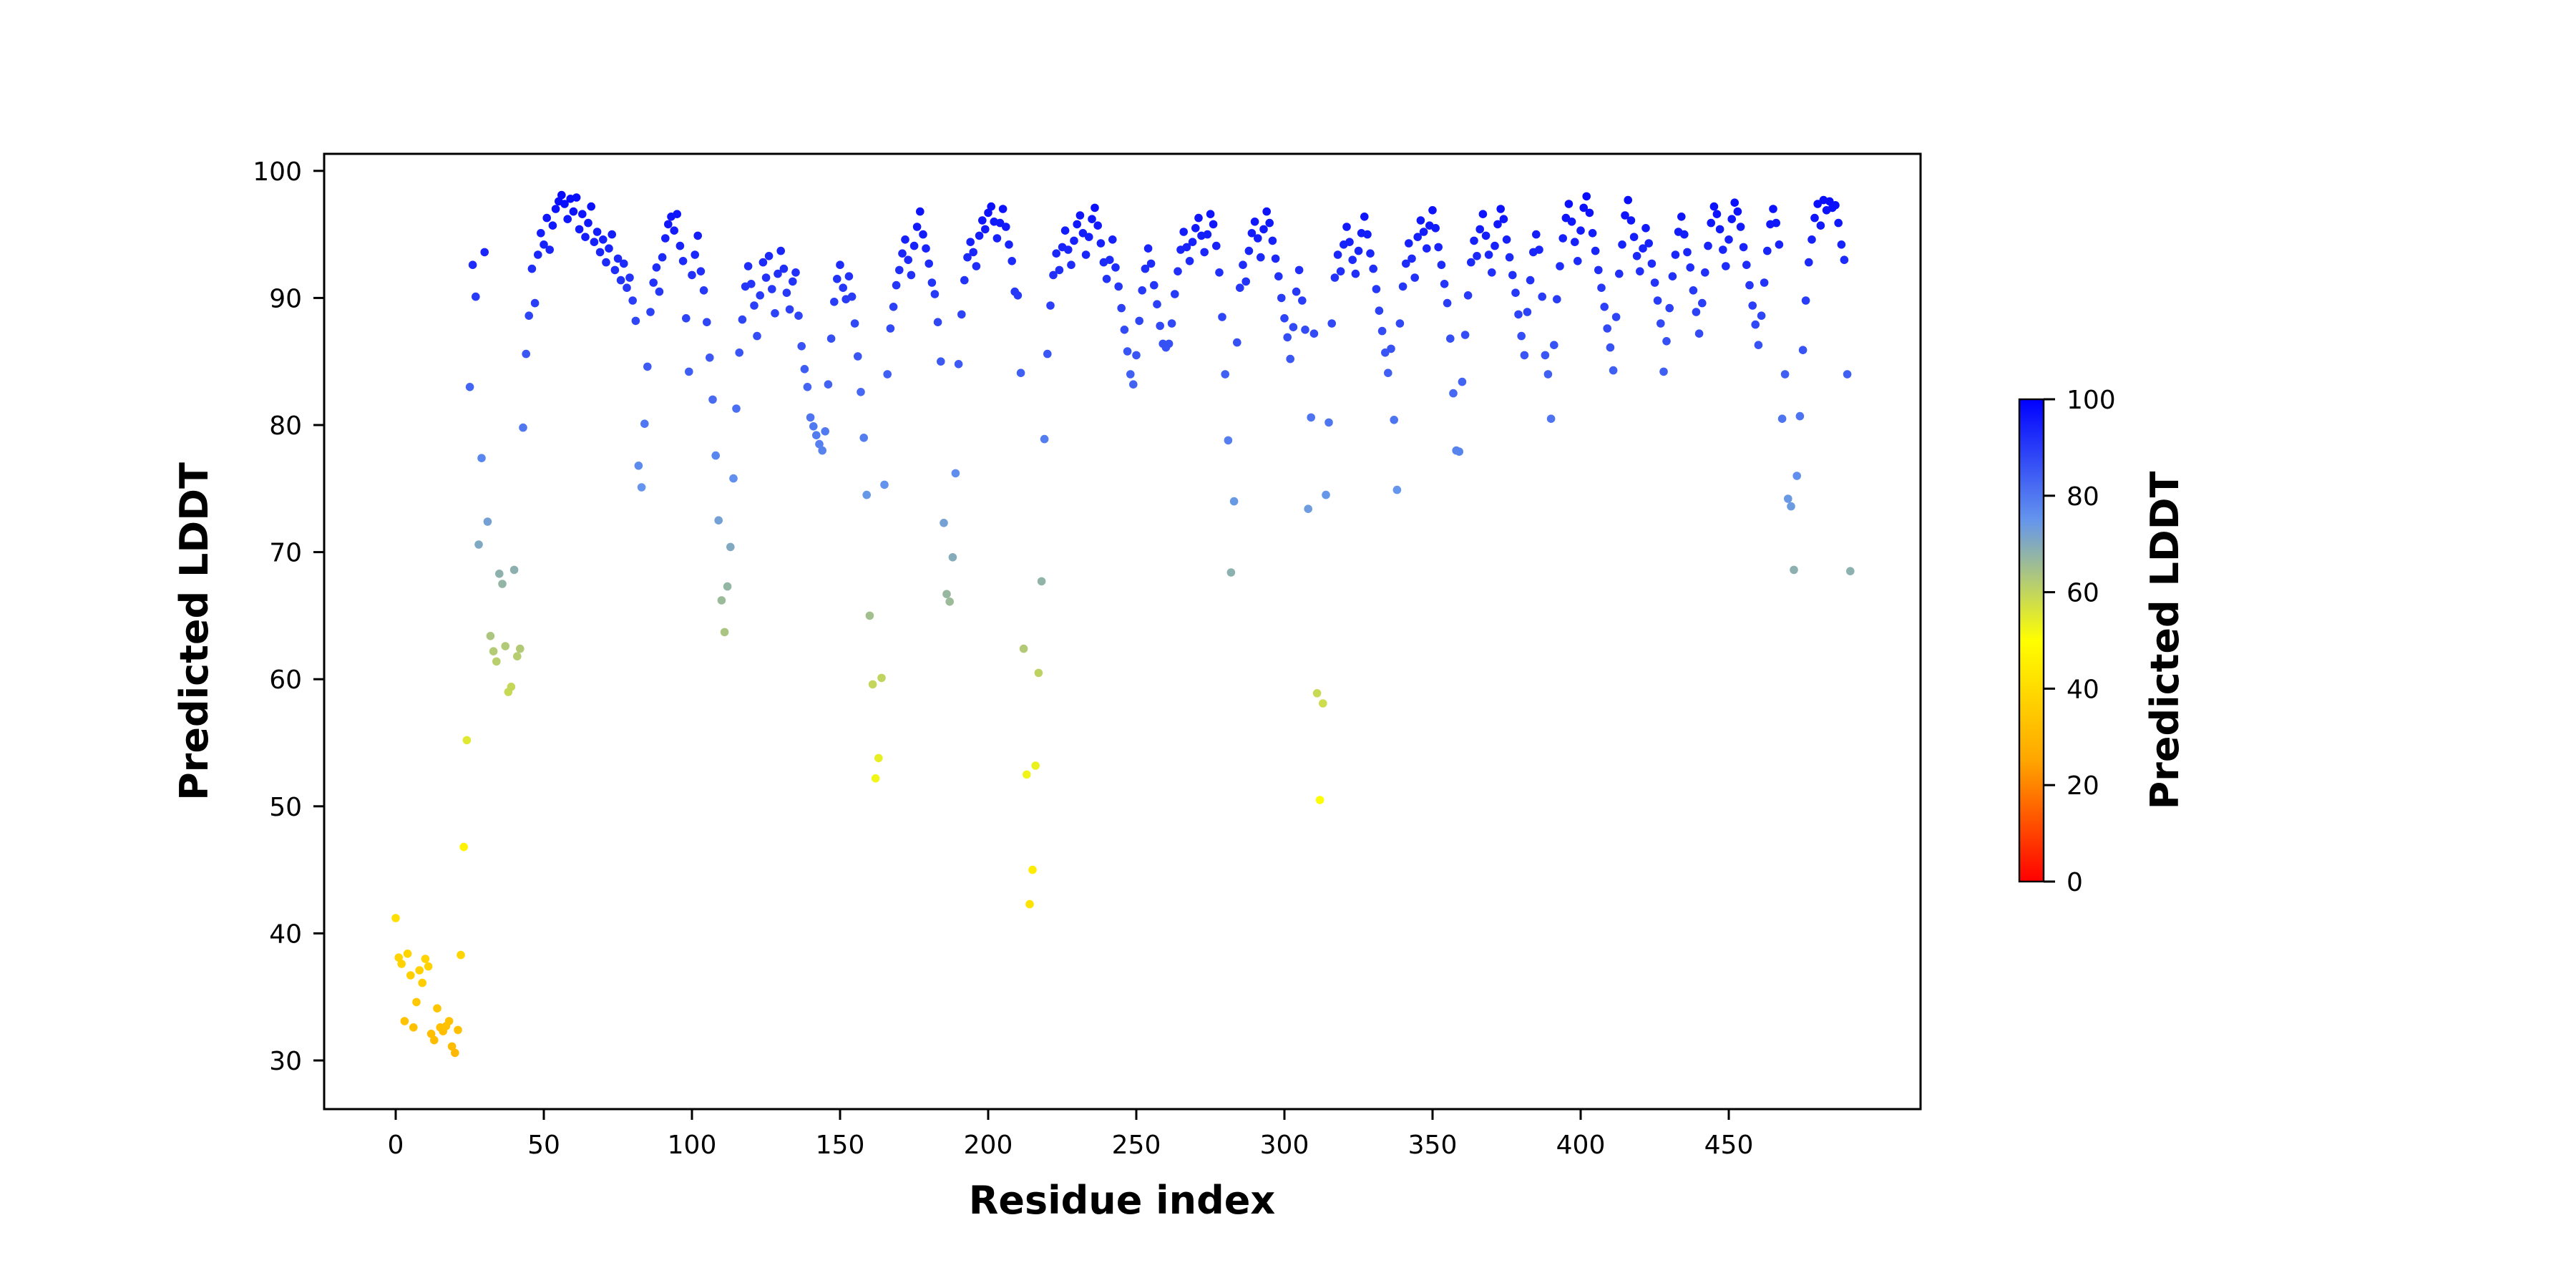 The height and width of the screenshot is (1288, 2576). What do you see at coordinates (2083, 786) in the screenshot?
I see `colorbar-tick-label: 20` at bounding box center [2083, 786].